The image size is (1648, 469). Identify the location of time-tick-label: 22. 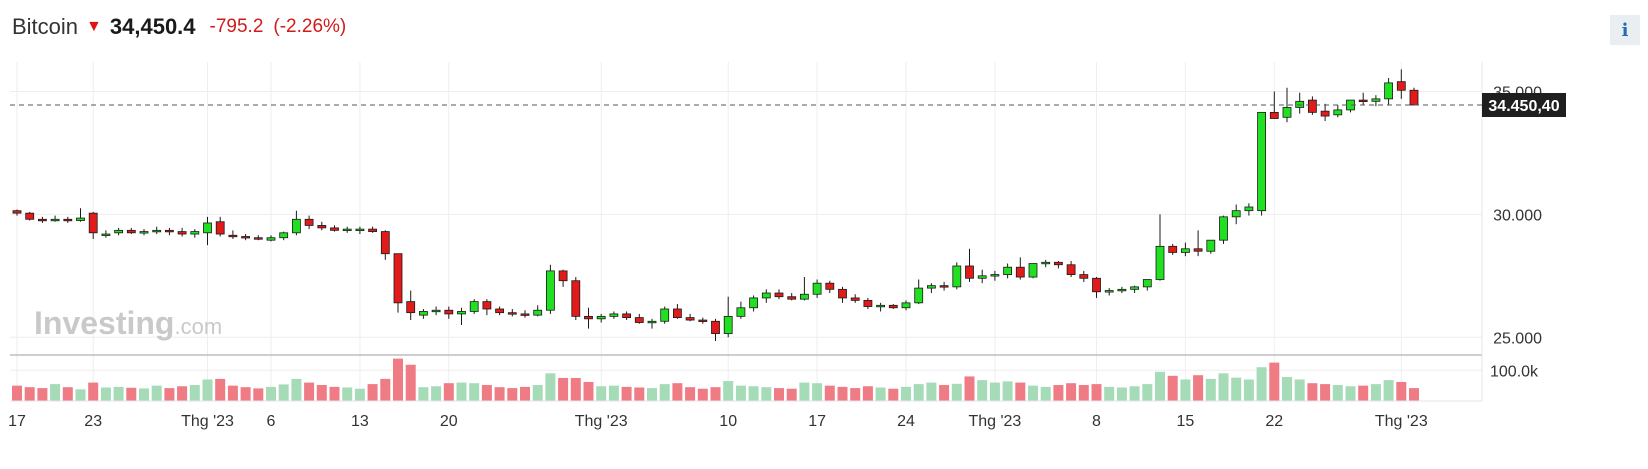
(1274, 421).